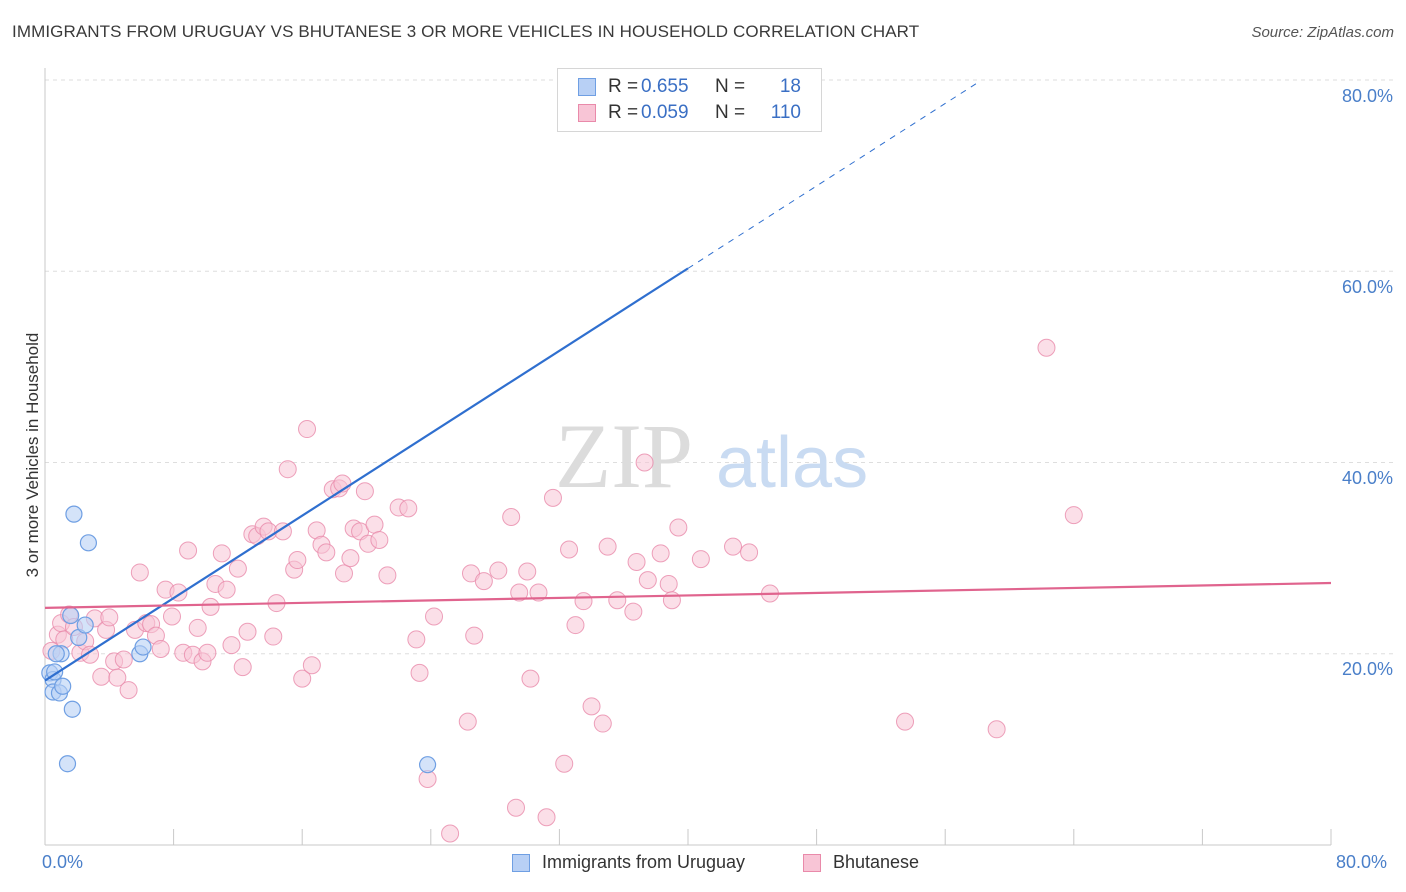 The height and width of the screenshot is (892, 1406). I want to click on uruguay-trend-extension, so click(832, 175).